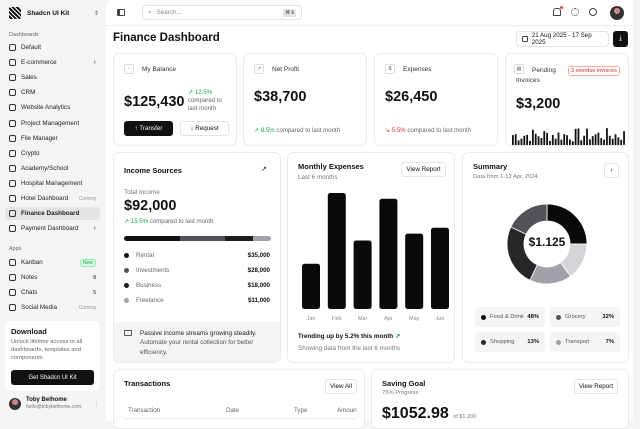 This screenshot has width=640, height=429. I want to click on chevron-right-icon: ›, so click(94, 229).